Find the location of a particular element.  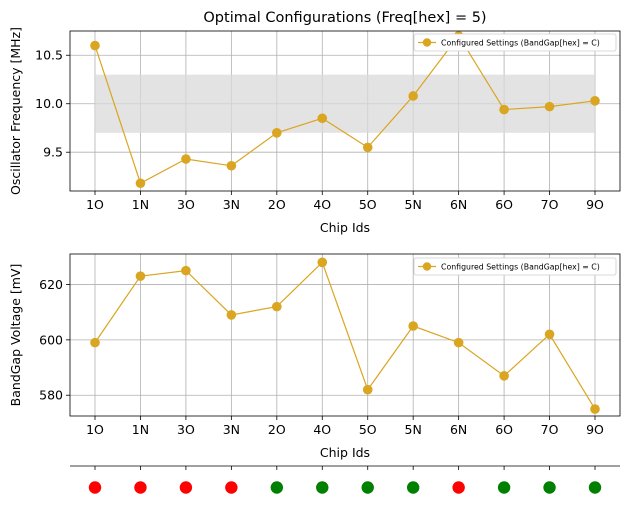

status-strip is located at coordinates (345, 479).